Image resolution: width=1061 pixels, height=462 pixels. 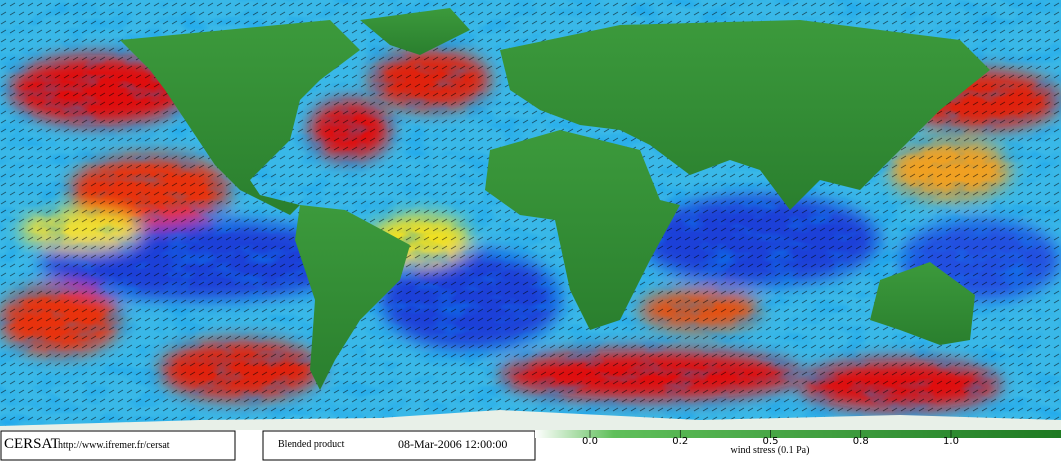 What do you see at coordinates (590, 441) in the screenshot?
I see `colorbar-tick-label: 0.0` at bounding box center [590, 441].